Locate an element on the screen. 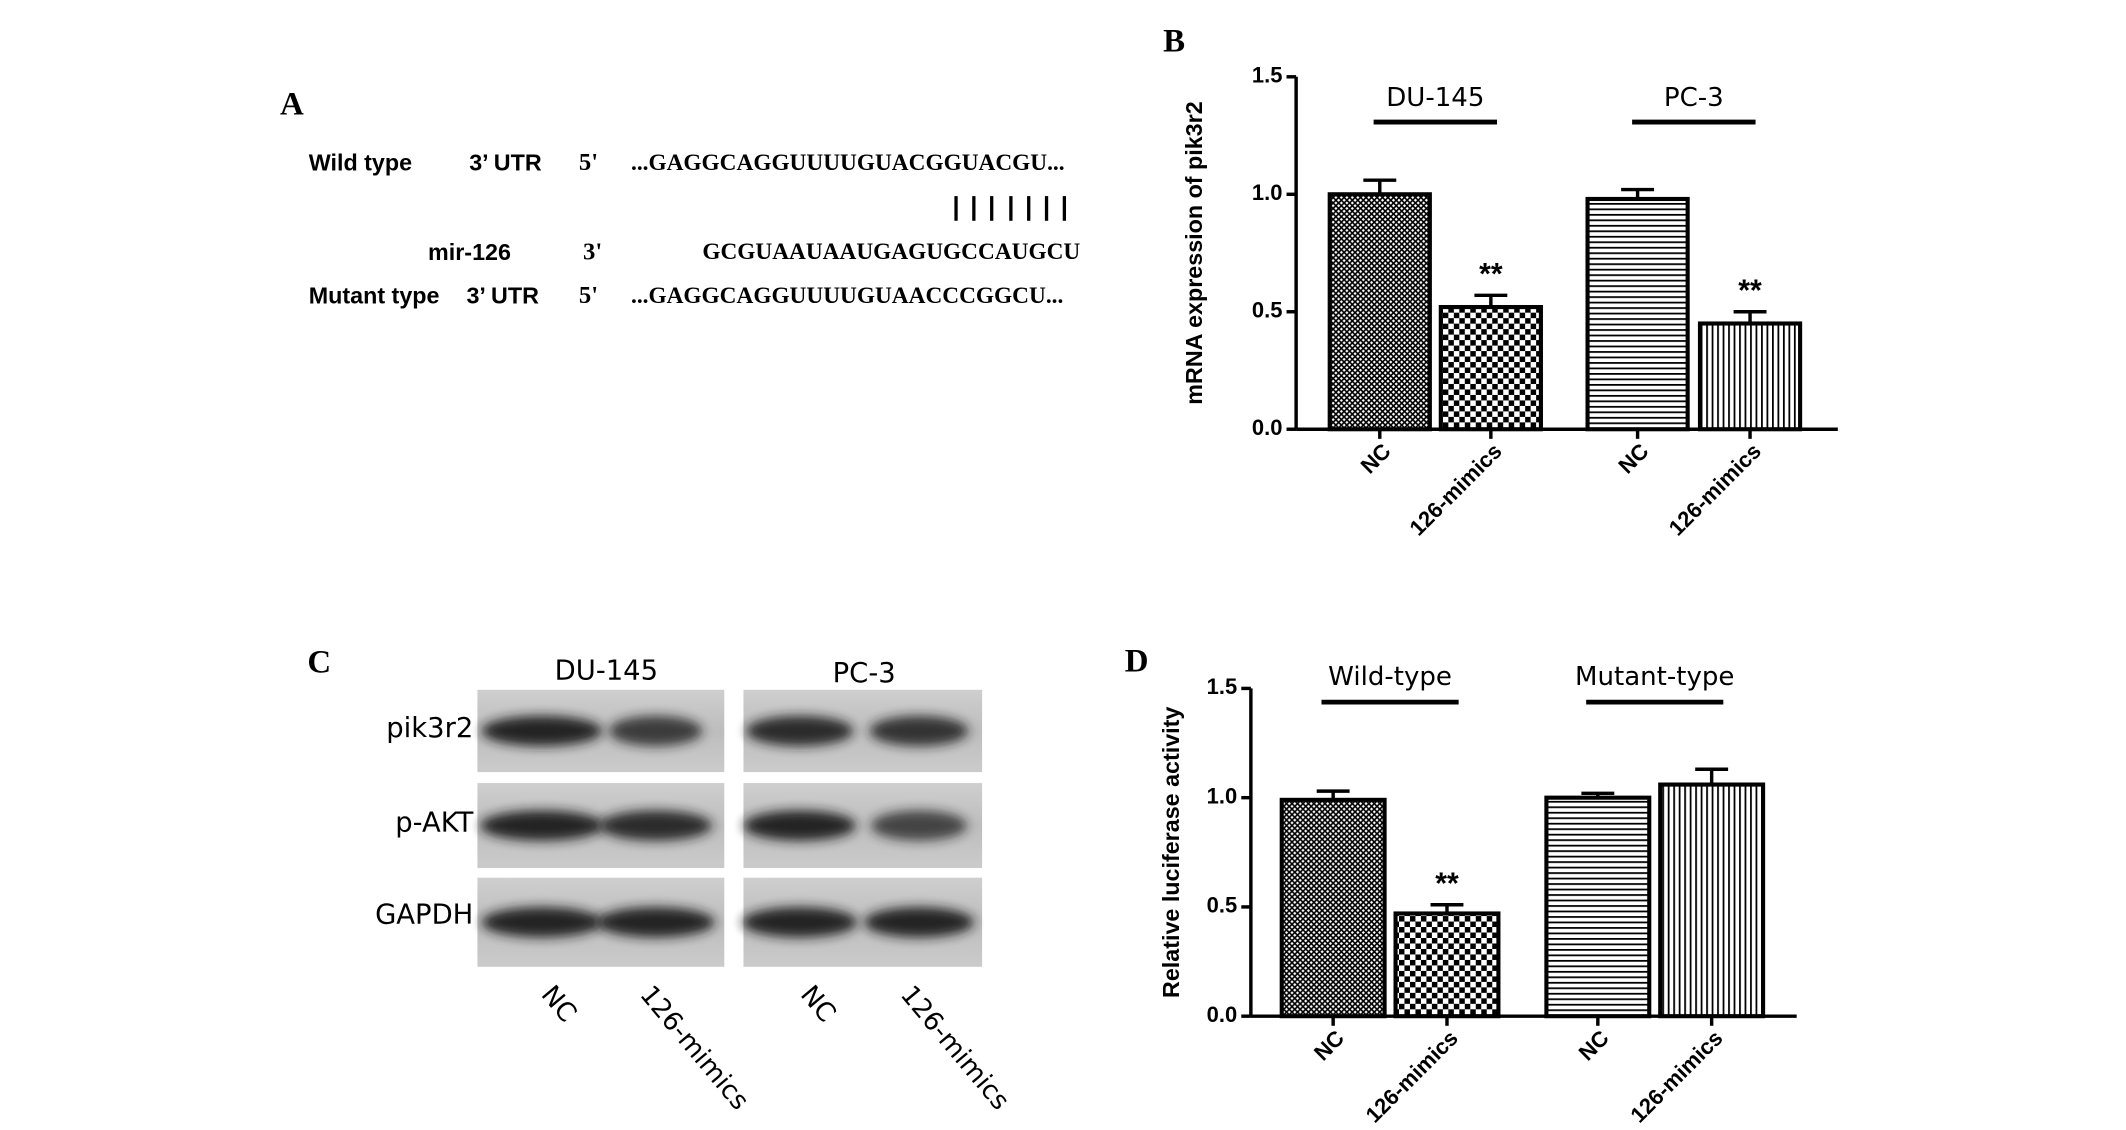 This screenshot has height=1130, width=2126. panel-label: C is located at coordinates (319, 663).